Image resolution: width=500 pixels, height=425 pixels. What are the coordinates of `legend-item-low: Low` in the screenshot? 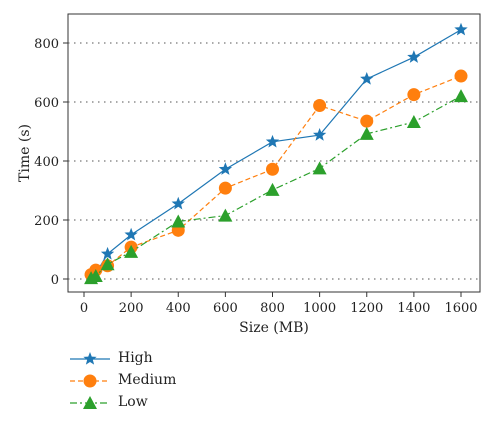 It's located at (168, 403).